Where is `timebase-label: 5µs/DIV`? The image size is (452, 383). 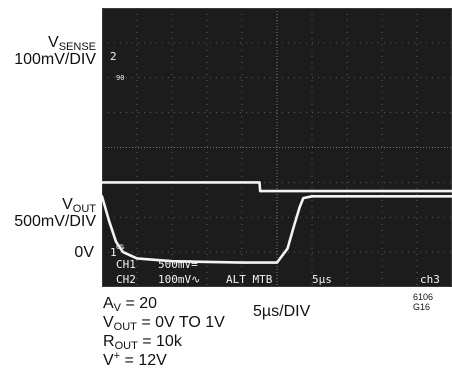
timebase-label: 5µs/DIV is located at coordinates (282, 311).